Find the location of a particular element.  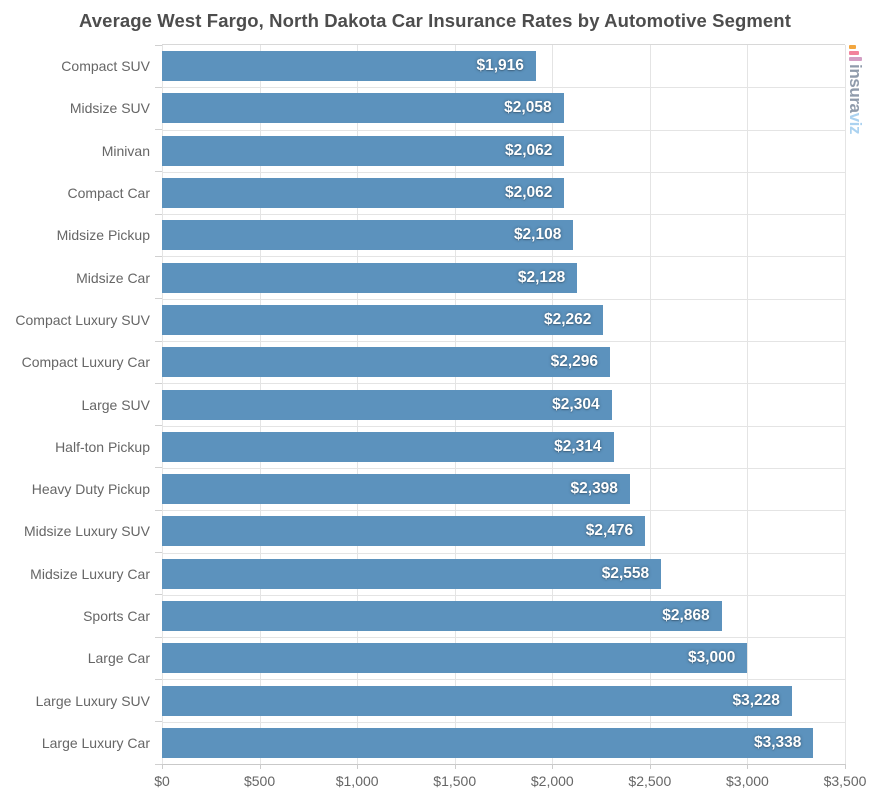

bar-row: Midsize Car $2,128 is located at coordinates (460, 277).